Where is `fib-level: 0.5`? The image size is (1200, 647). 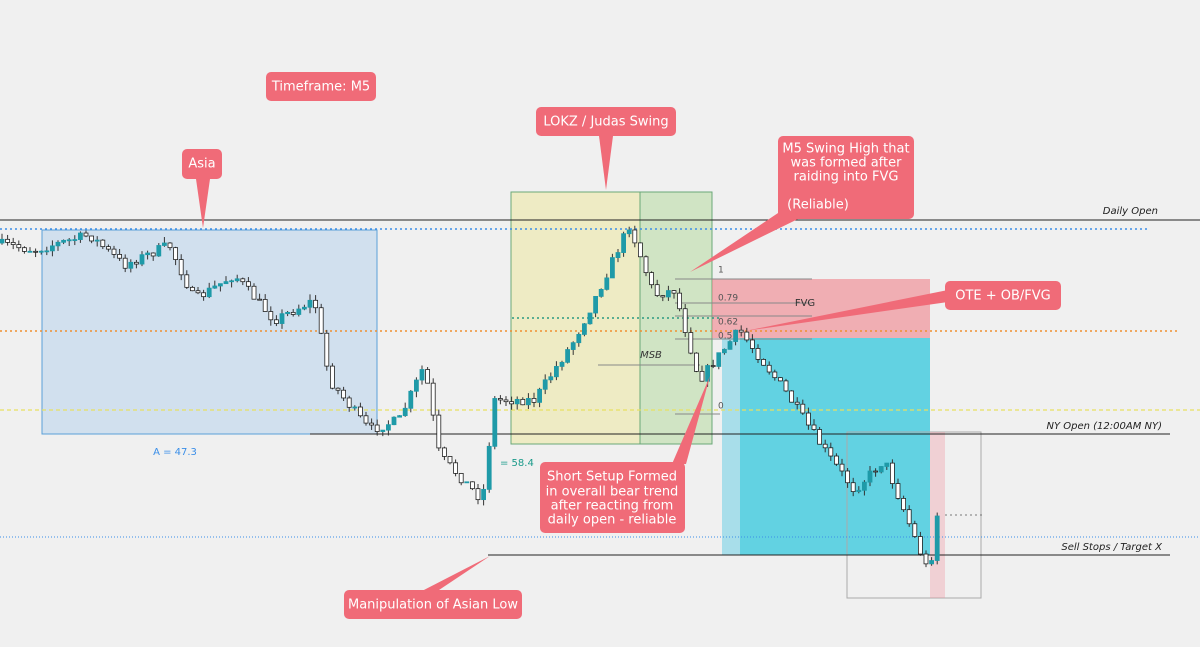 fib-level: 0.5 is located at coordinates (725, 337).